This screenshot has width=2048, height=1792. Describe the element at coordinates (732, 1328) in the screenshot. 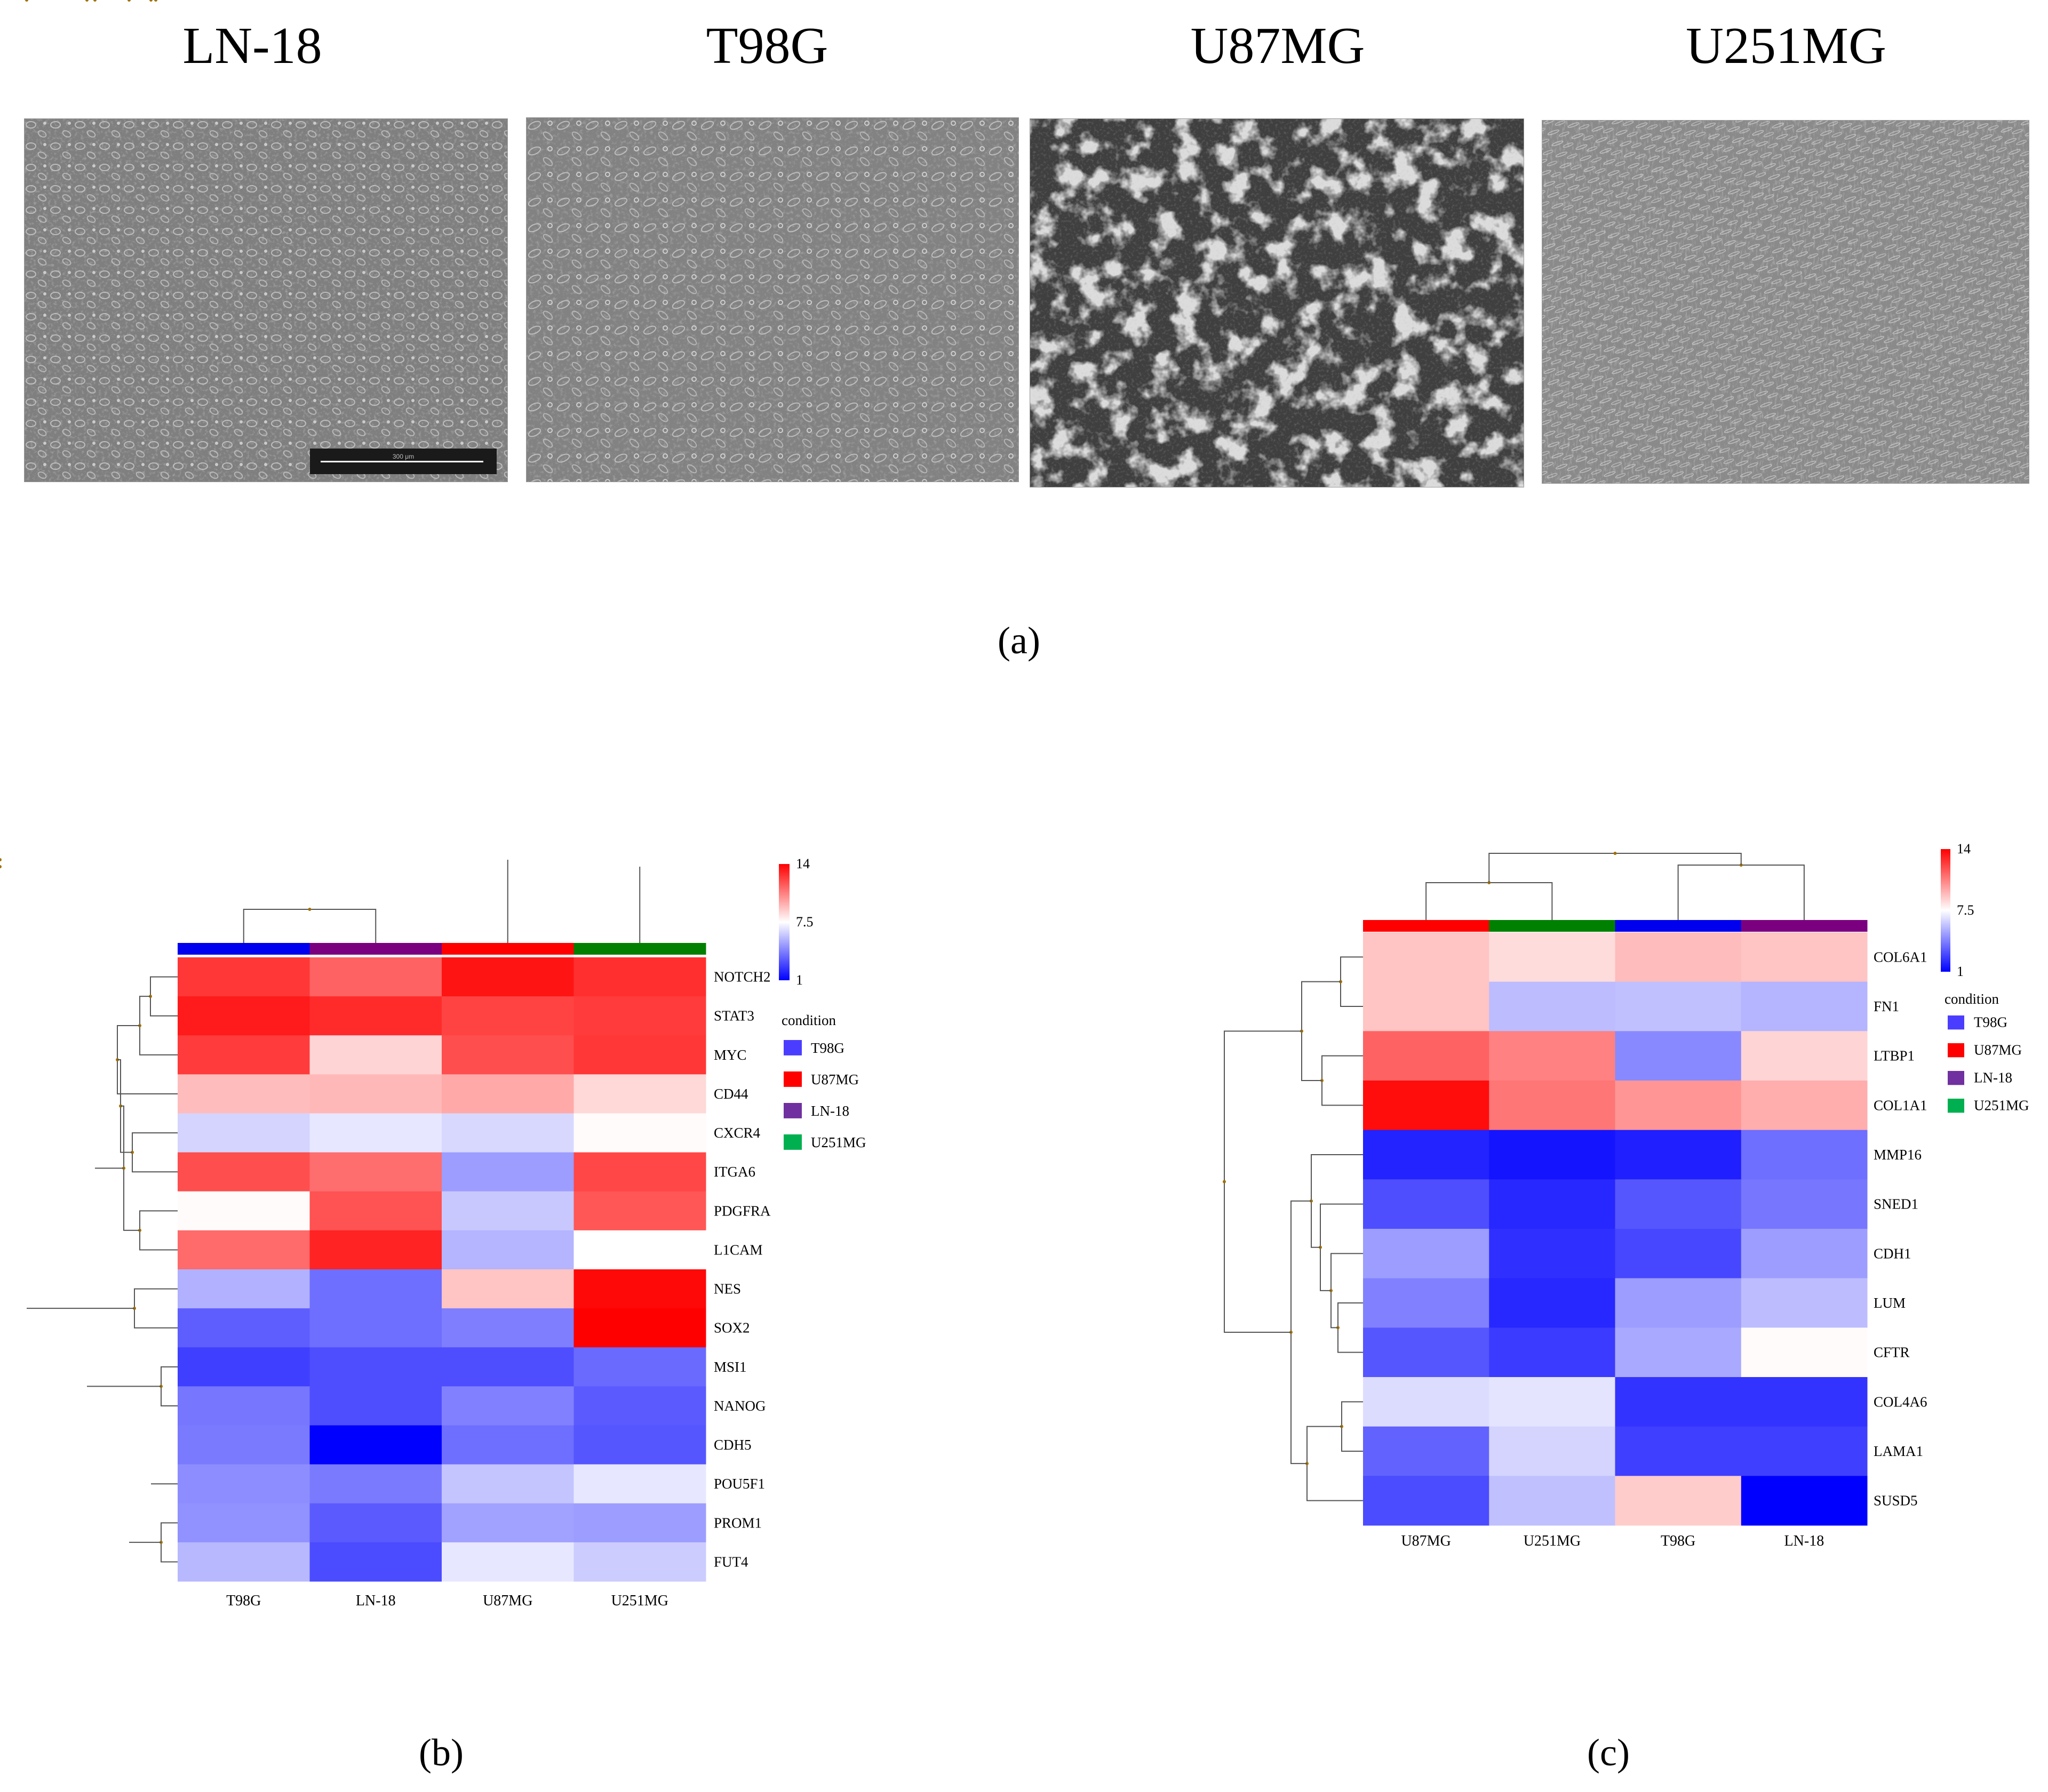

I see `heatmap-b-row-label: SOX2` at that location.